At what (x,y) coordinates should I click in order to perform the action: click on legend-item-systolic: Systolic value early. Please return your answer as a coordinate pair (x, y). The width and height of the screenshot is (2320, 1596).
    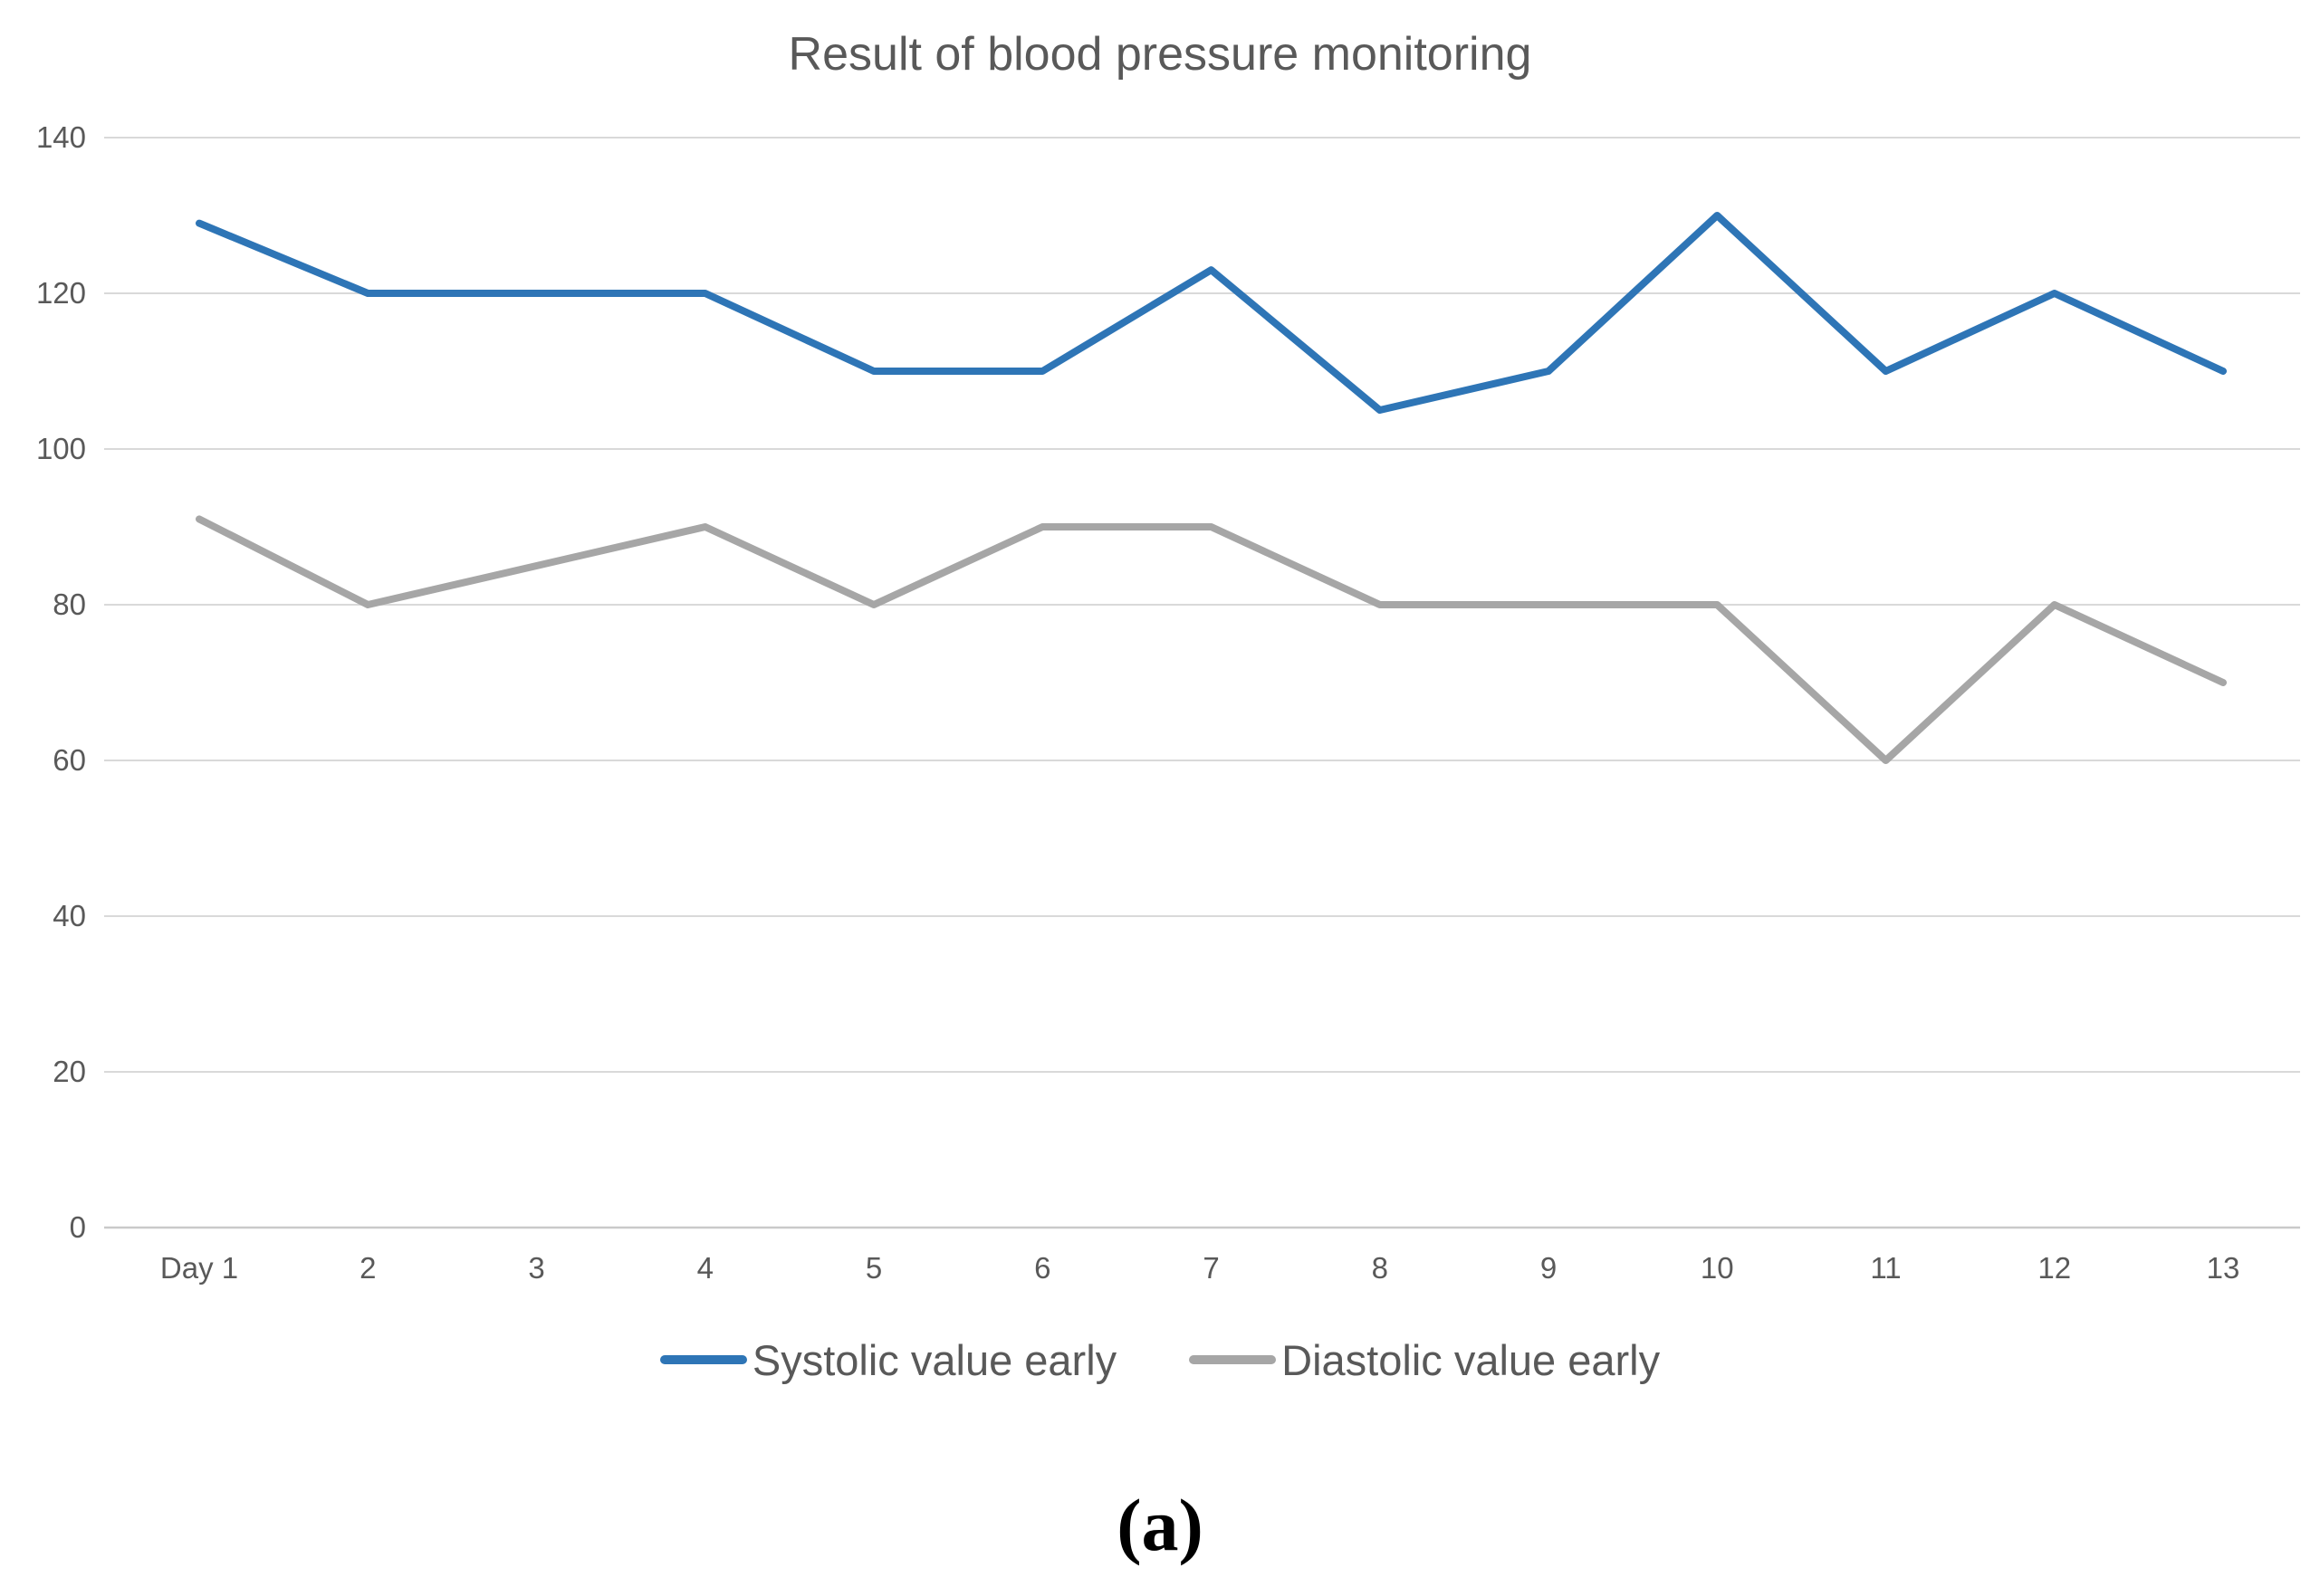
    Looking at the image, I should click on (888, 1360).